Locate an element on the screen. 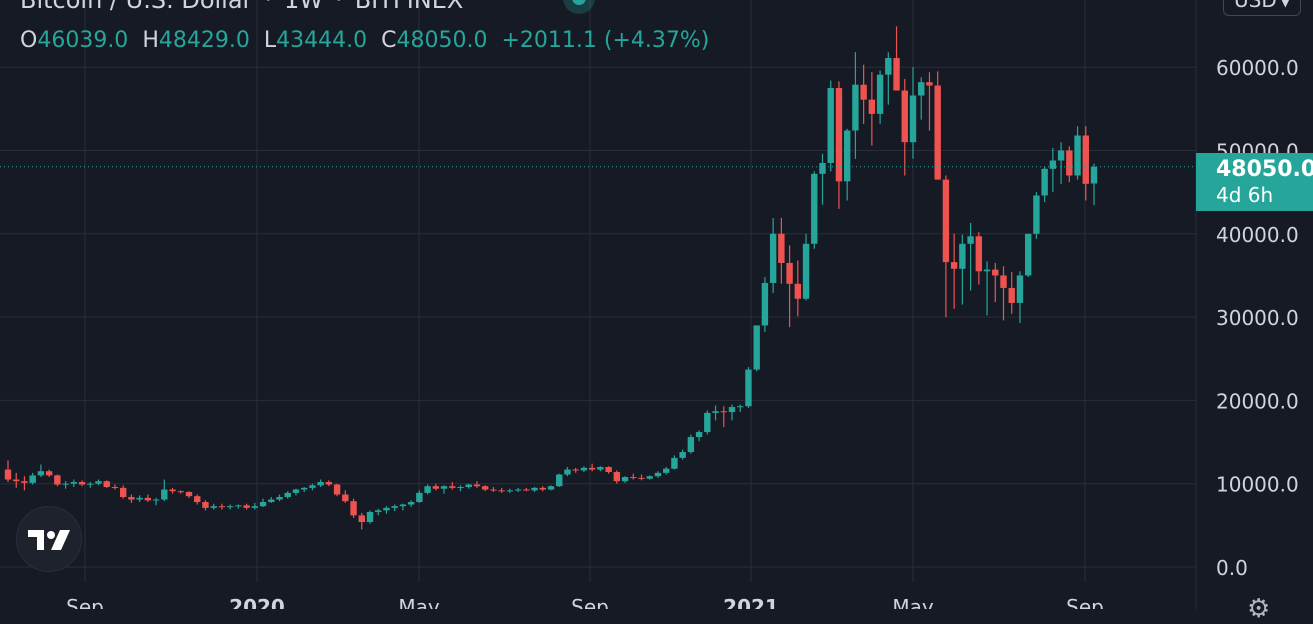  price-axis-panel is located at coordinates (1254, 304).